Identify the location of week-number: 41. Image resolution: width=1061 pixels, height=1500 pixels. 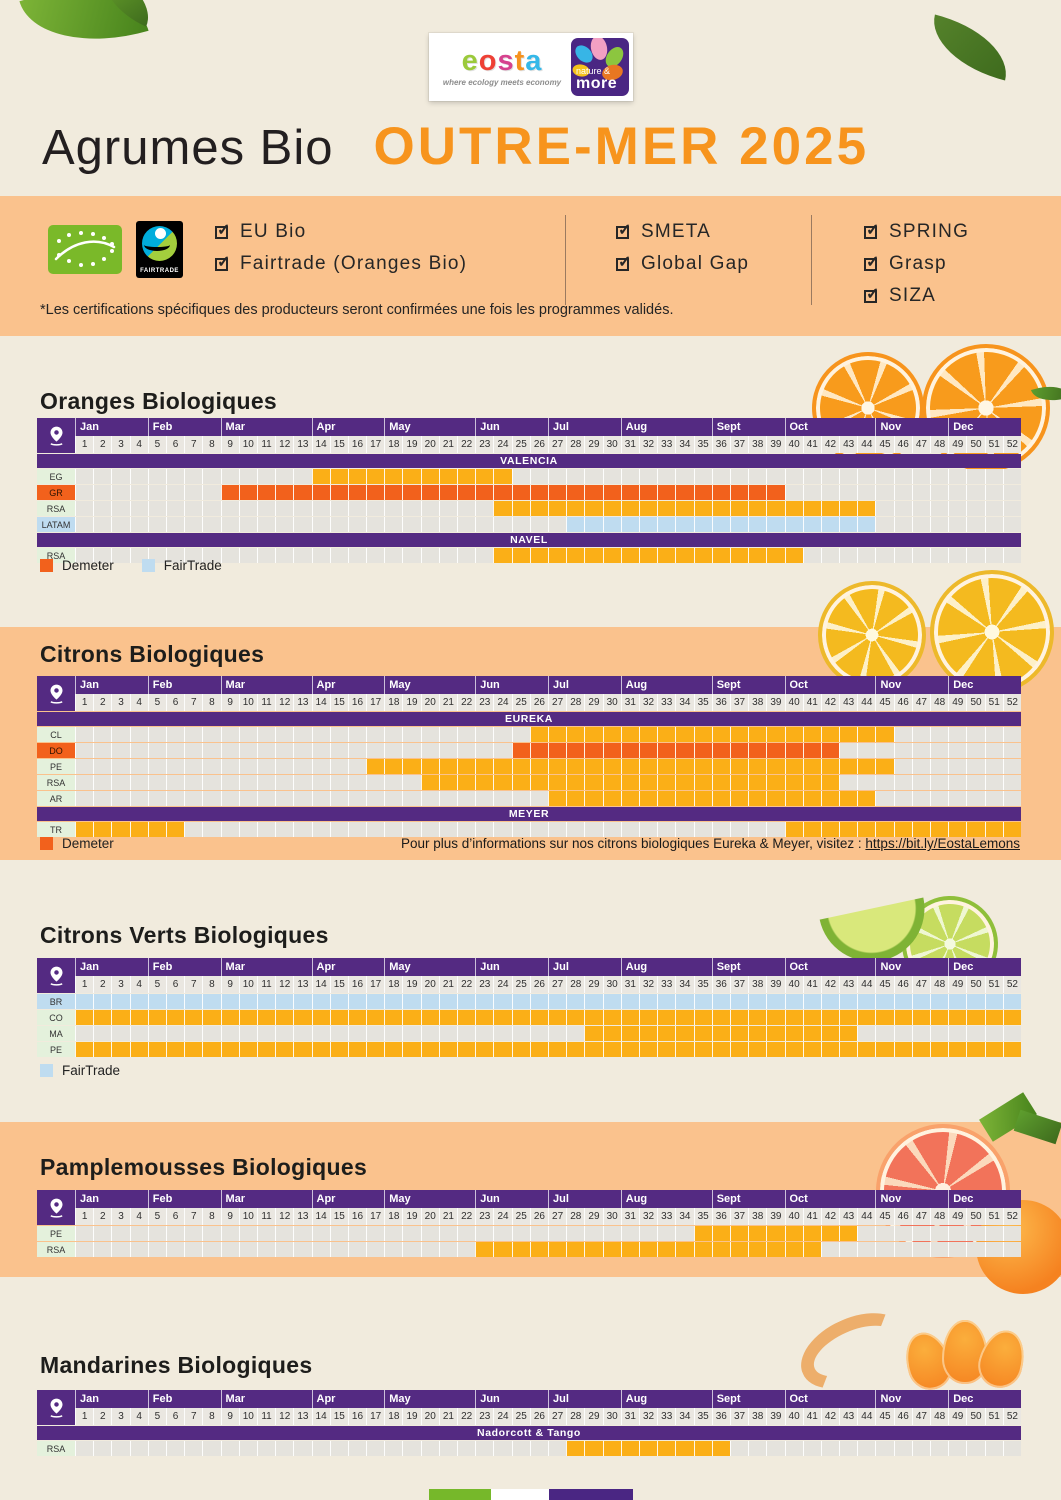
(811, 984).